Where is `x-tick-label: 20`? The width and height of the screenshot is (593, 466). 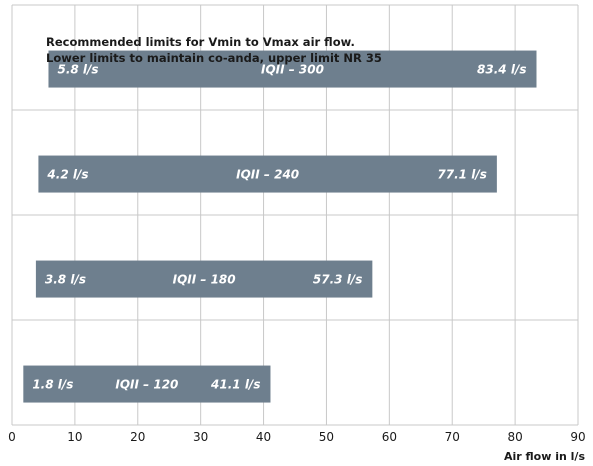
x-tick-label: 20 is located at coordinates (137, 437).